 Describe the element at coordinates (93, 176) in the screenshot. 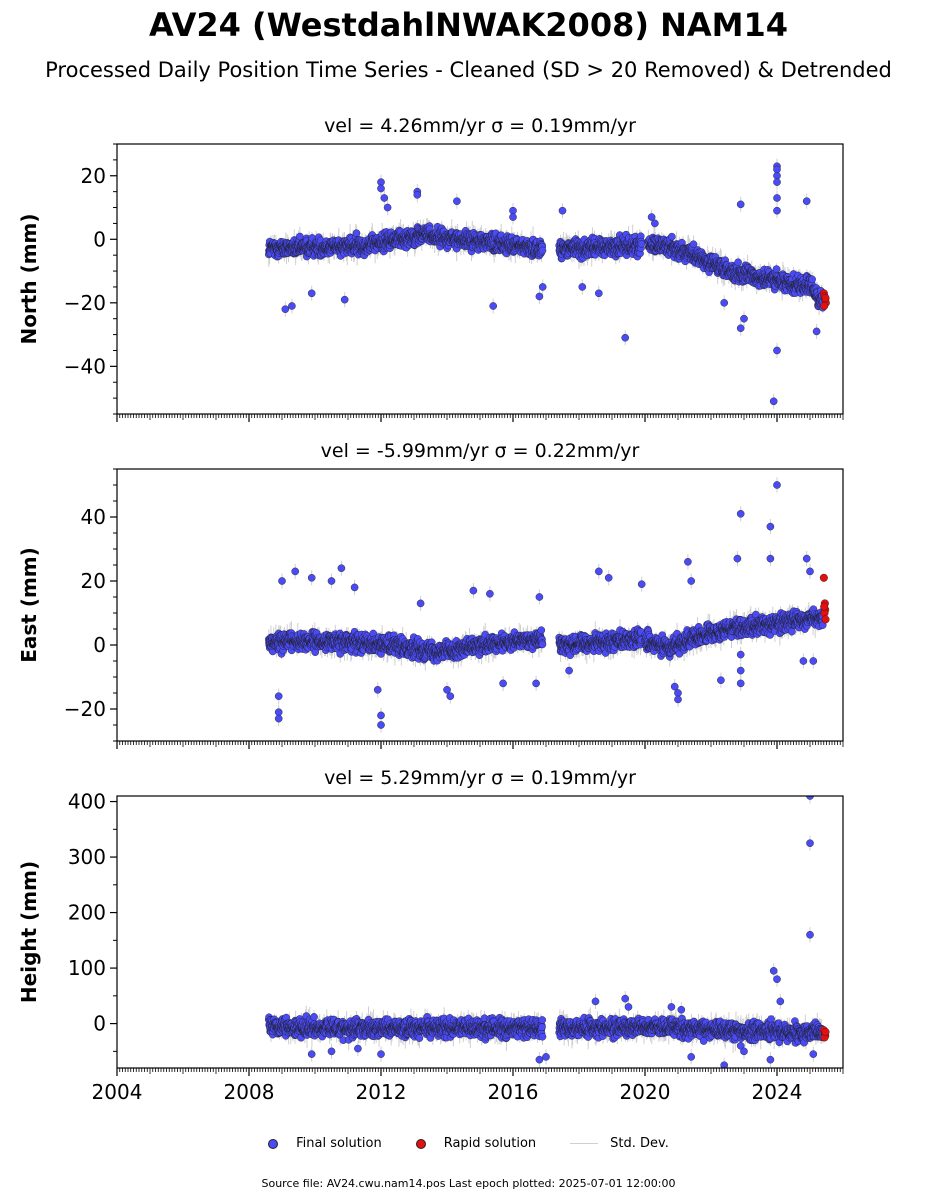

I see `y-tick-label: 20` at that location.